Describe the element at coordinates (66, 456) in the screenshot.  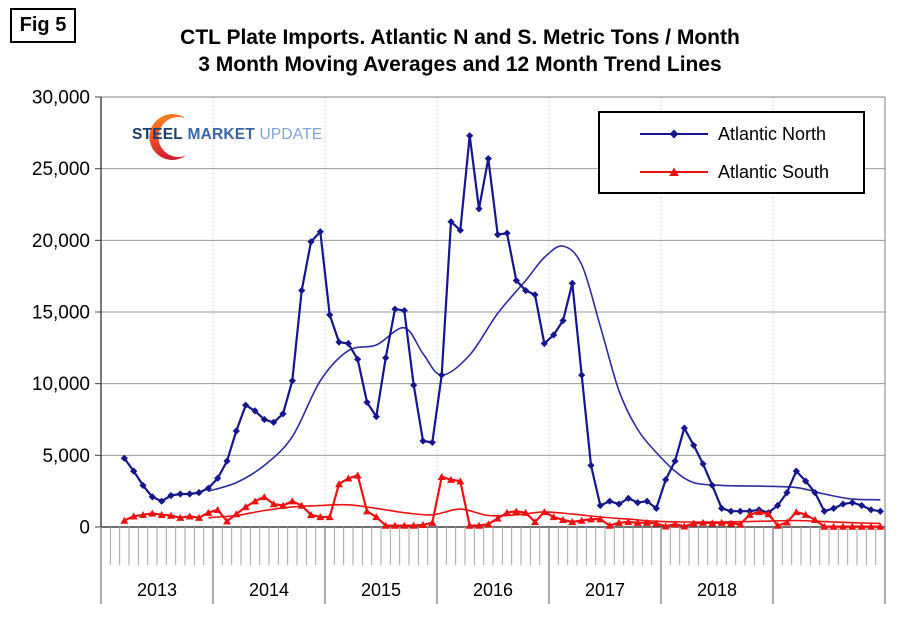
I see `y-axis-label: 5,000` at that location.